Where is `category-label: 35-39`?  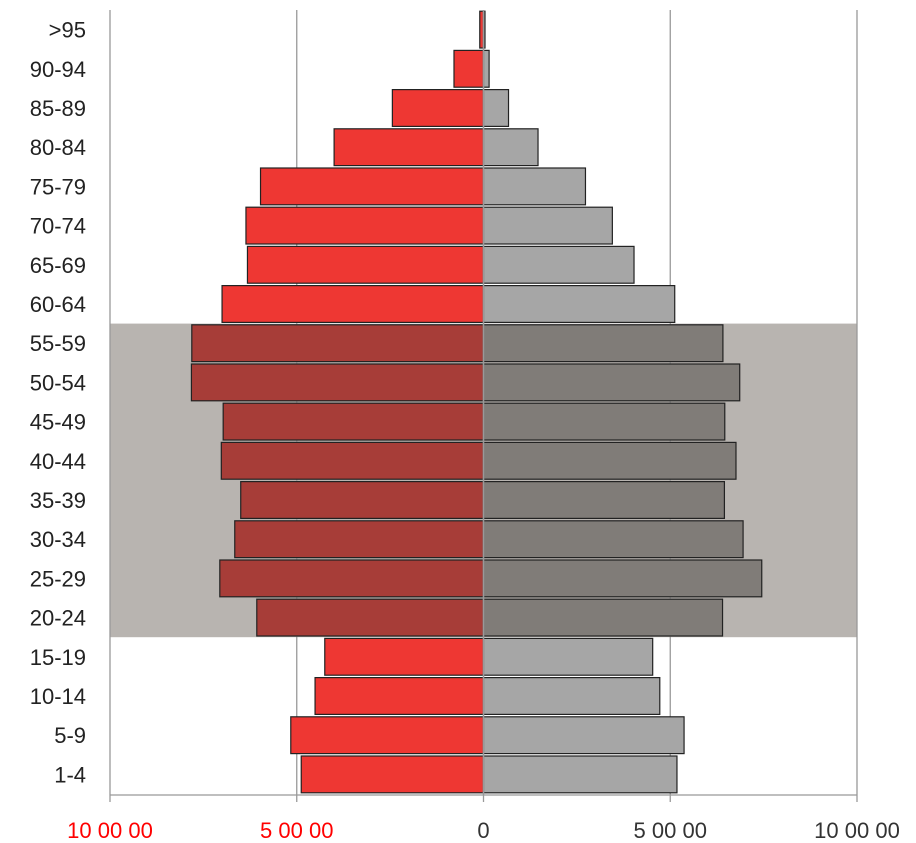 category-label: 35-39 is located at coordinates (58, 500).